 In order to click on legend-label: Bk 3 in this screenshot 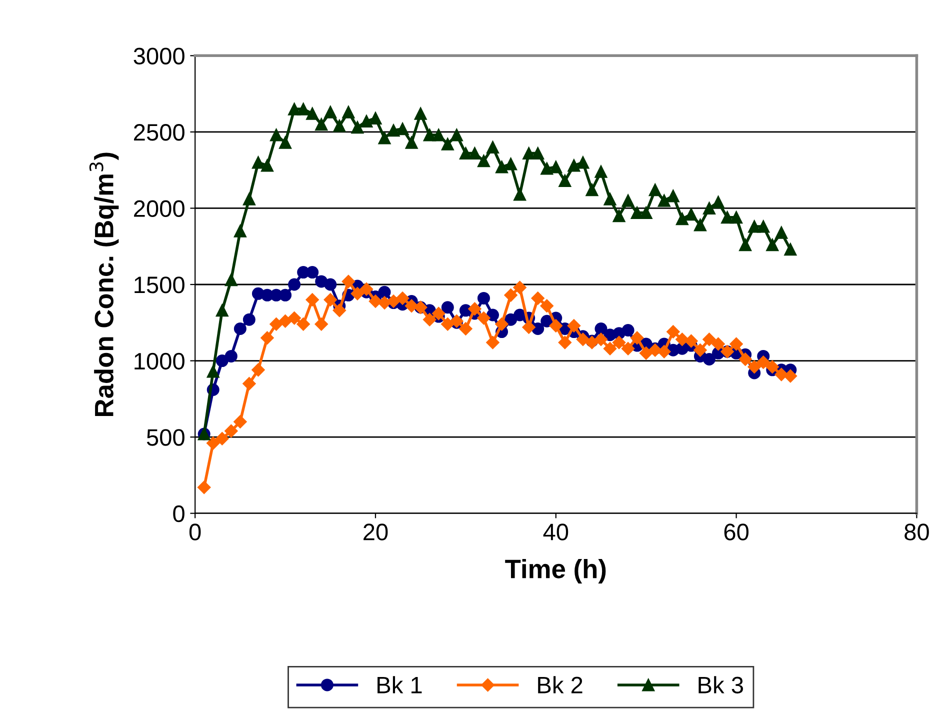, I will do `click(720, 685)`.